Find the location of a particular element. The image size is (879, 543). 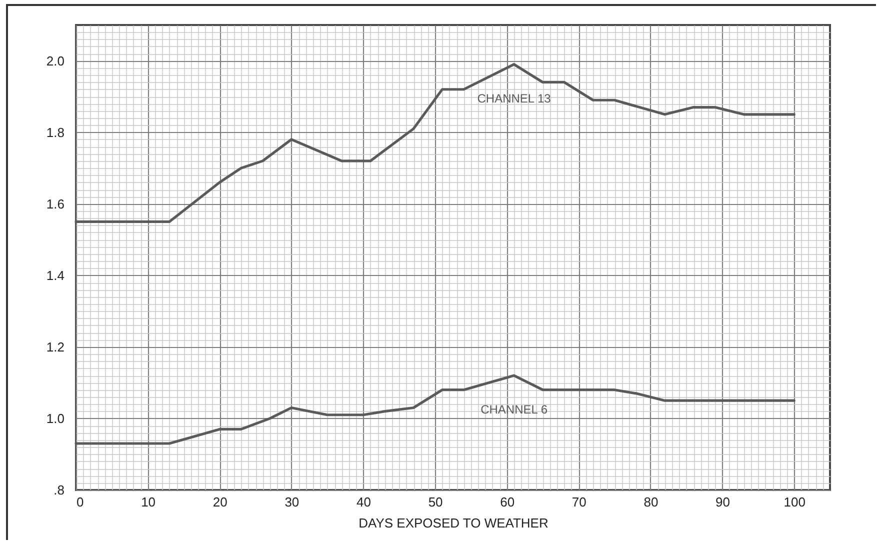

y-tick-label: 1.6 is located at coordinates (55, 204).